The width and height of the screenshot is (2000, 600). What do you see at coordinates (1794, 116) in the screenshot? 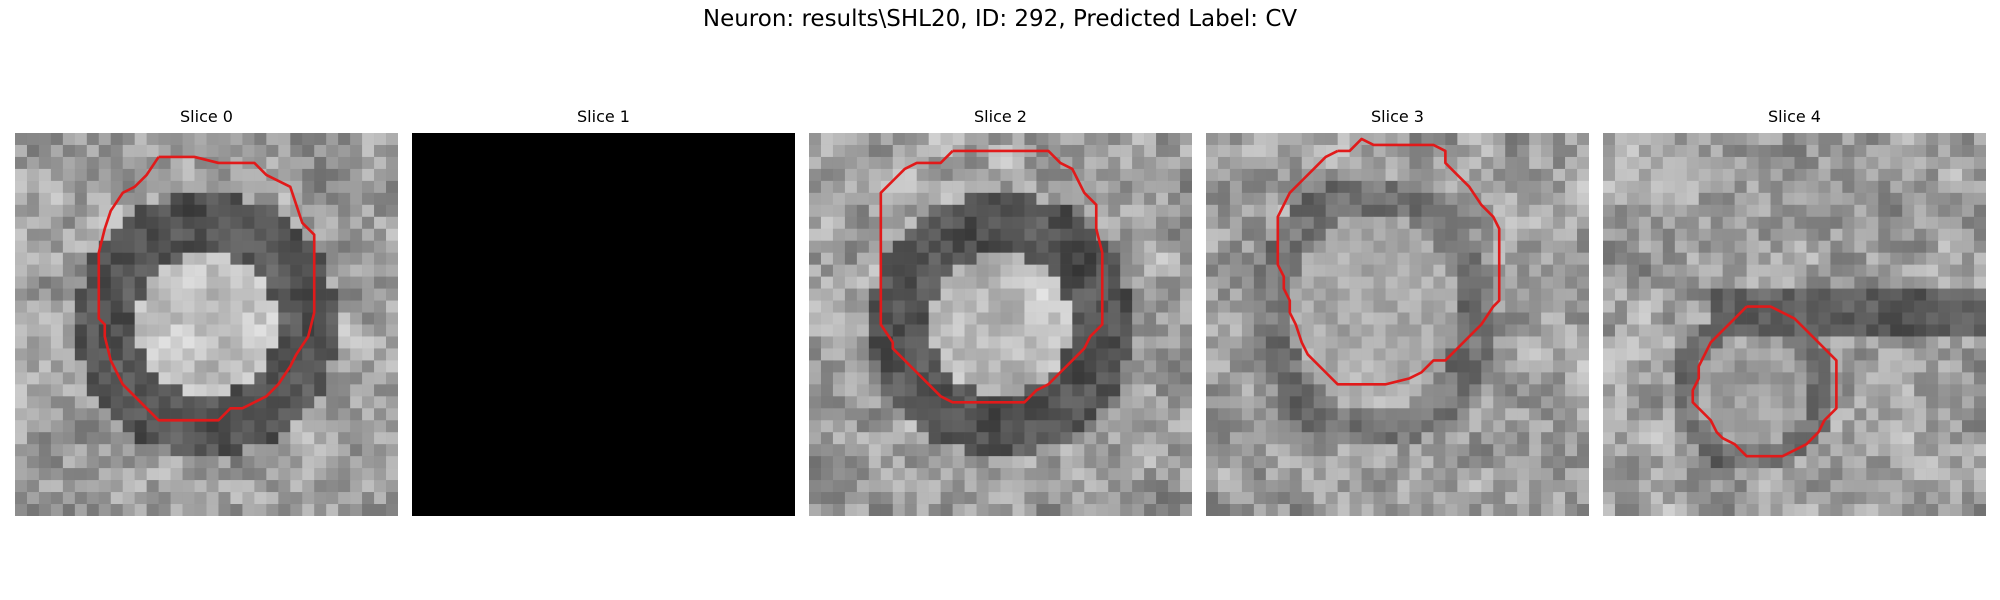
I see `slice-title-4: Slice 4` at bounding box center [1794, 116].